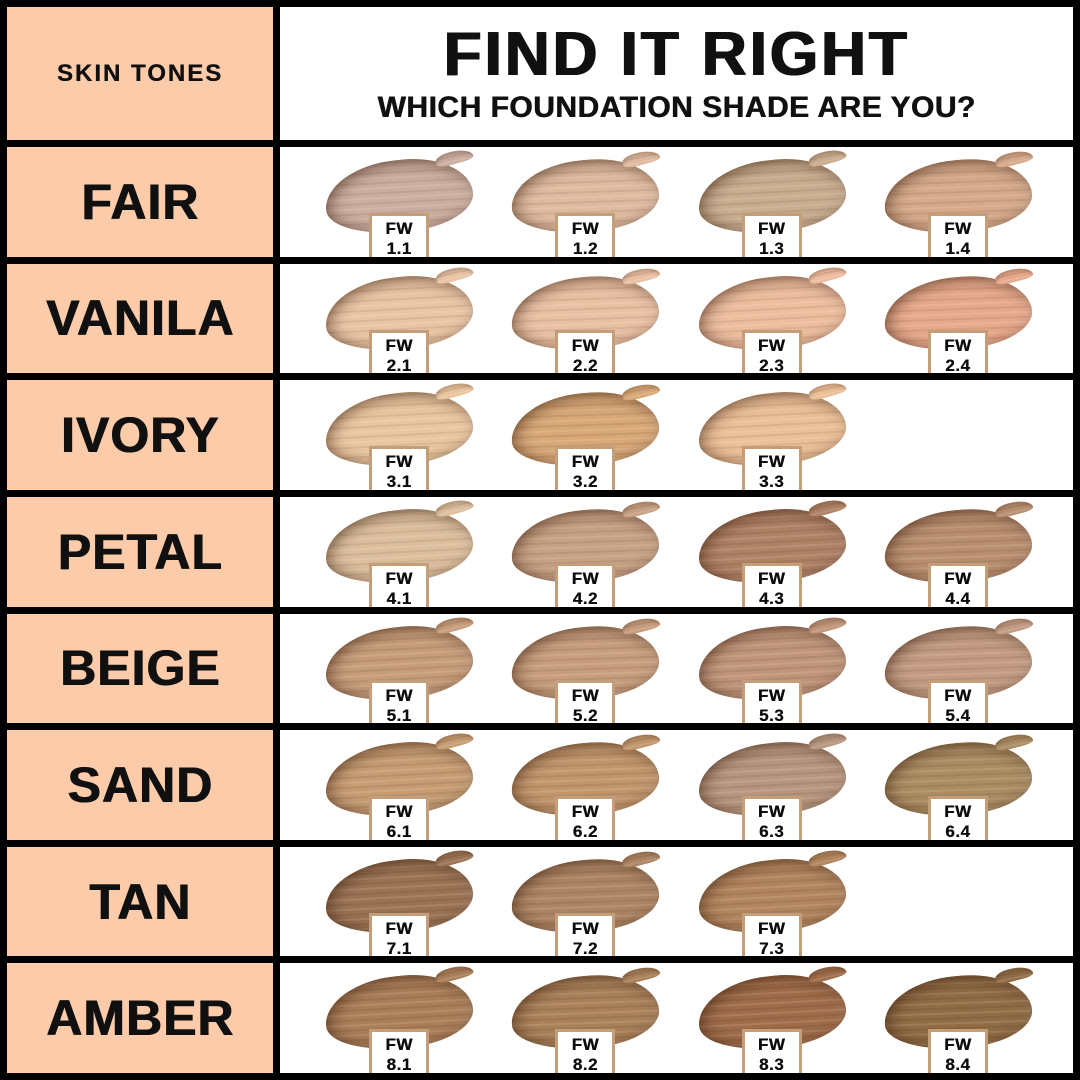  What do you see at coordinates (958, 597) in the screenshot?
I see `shade-number-text: 4.4` at bounding box center [958, 597].